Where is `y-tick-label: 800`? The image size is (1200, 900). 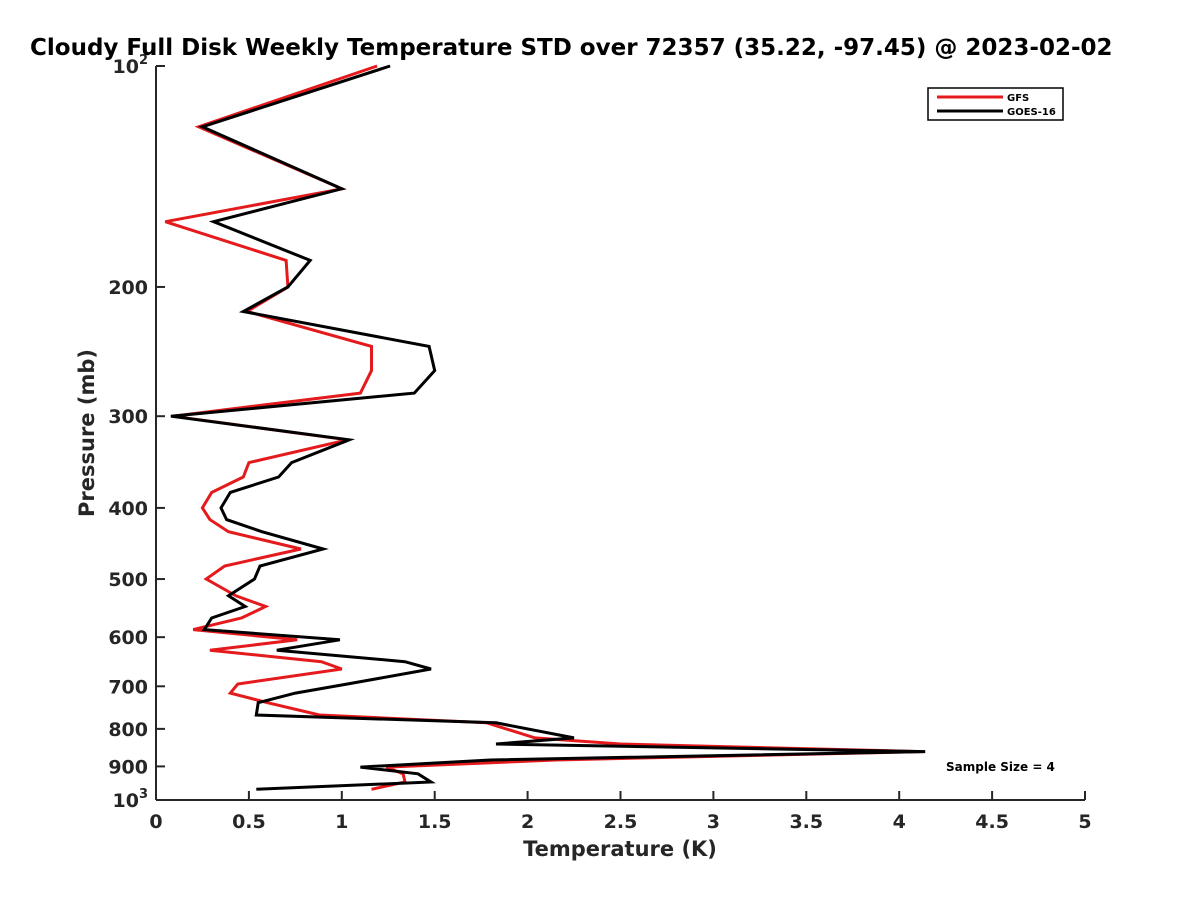
y-tick-label: 800 is located at coordinates (128, 730).